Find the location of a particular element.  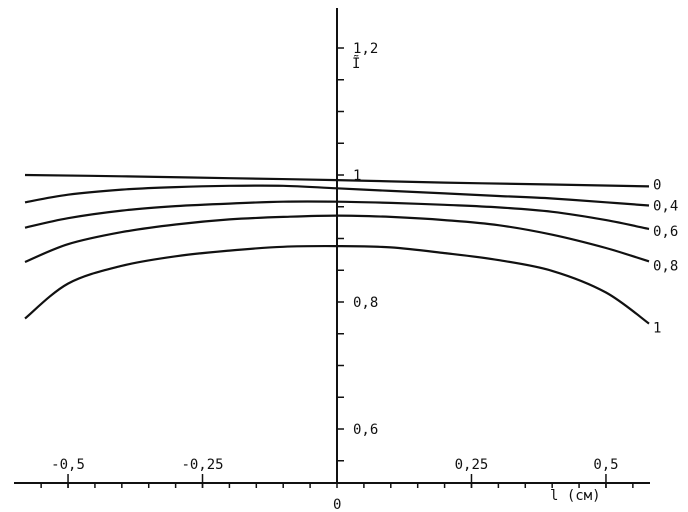

y-axis-label: Ĩ is located at coordinates (356, 63).